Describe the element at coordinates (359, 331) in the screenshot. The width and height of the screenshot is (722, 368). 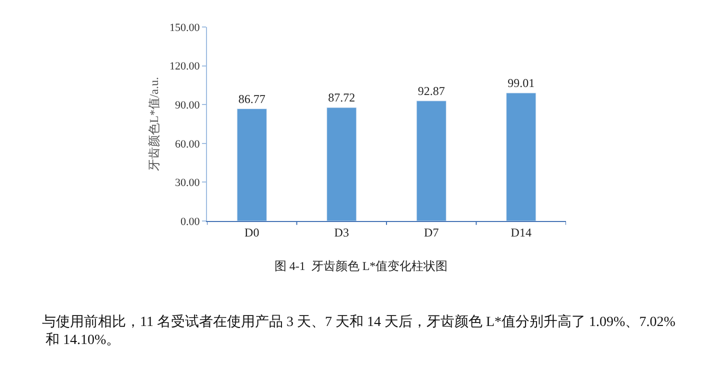
I see `text: 与使用前相比，11 名受试者在使用产品 3 天、7 天和 14 天后，牙齿颜色 L*值分别升高了 1.09%、7.02% 和 14.10%。` at that location.